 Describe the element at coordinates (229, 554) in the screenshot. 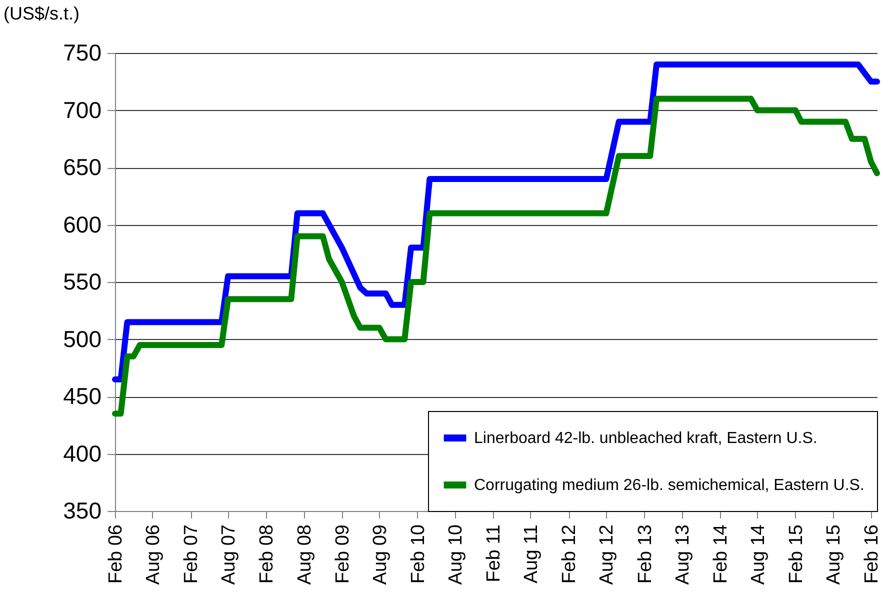

I see `x-tick-label: Aug 07` at that location.